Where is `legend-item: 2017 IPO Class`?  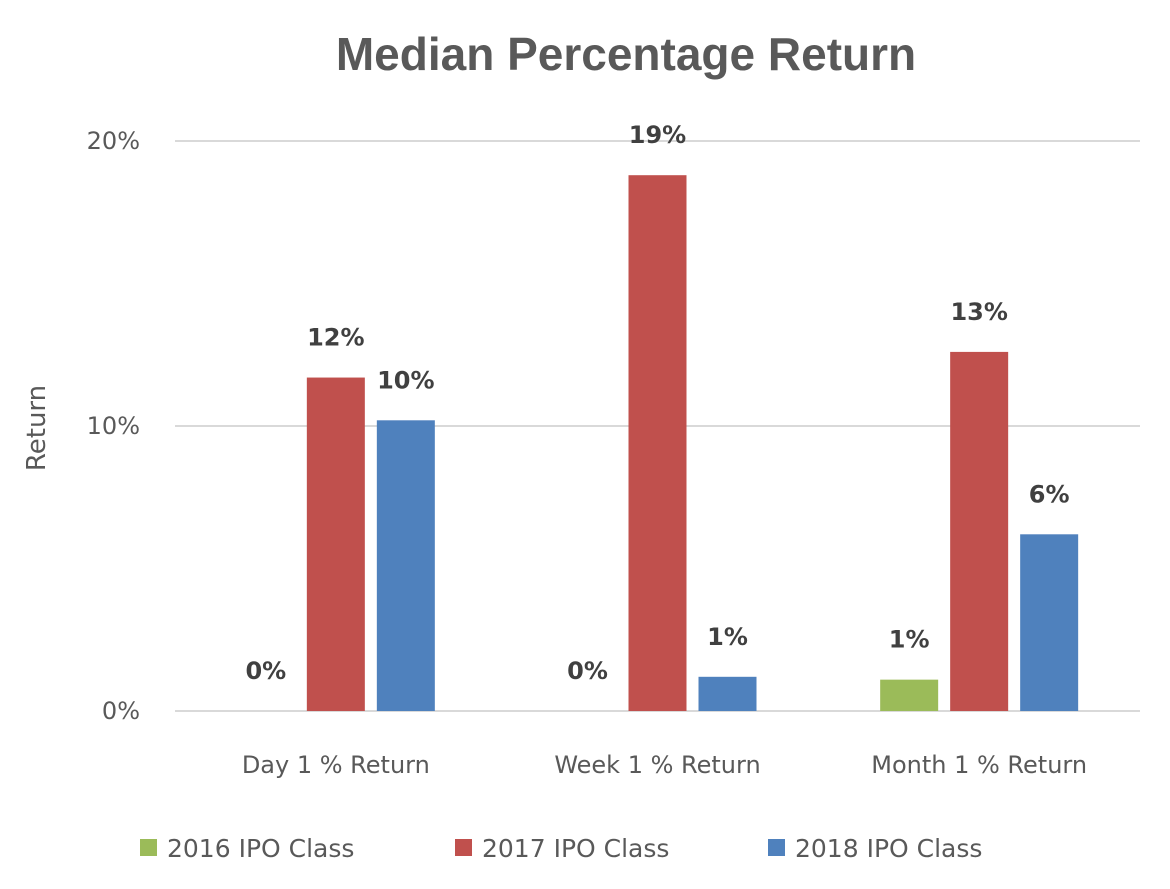 legend-item: 2017 IPO Class is located at coordinates (562, 848).